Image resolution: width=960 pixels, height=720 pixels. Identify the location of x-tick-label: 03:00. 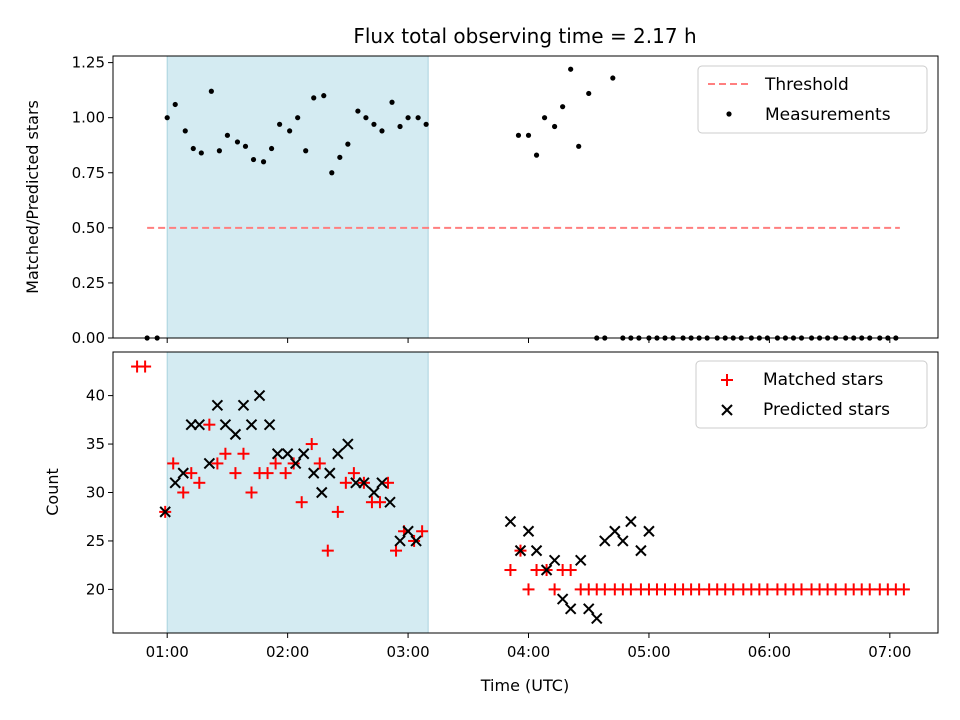
(407, 652).